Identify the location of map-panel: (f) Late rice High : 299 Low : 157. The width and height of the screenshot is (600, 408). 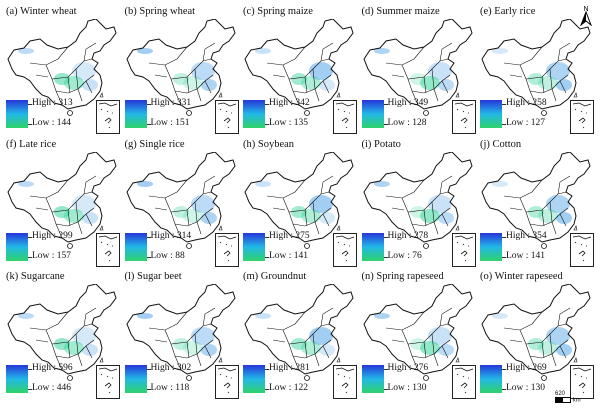
(61, 201).